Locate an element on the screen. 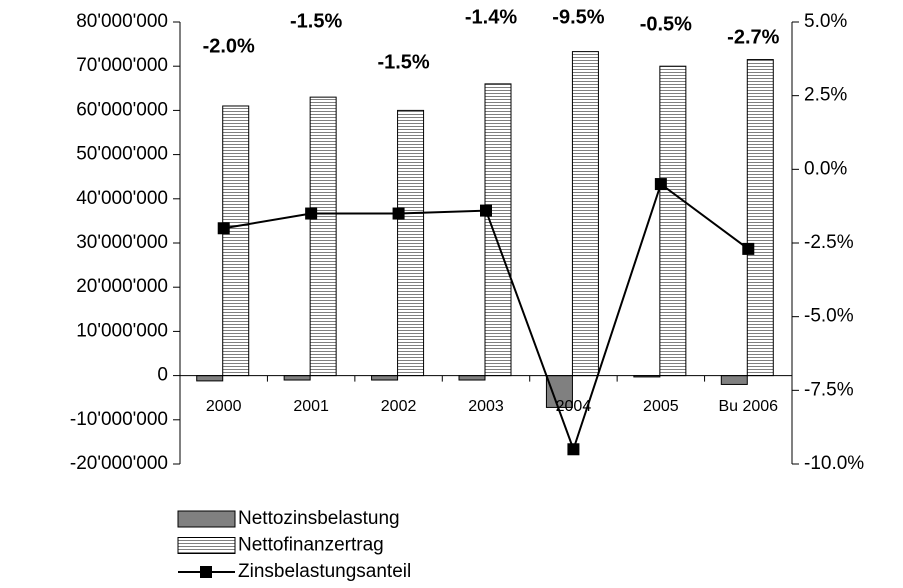  y2-tick-label: -7.5% is located at coordinates (829, 389).